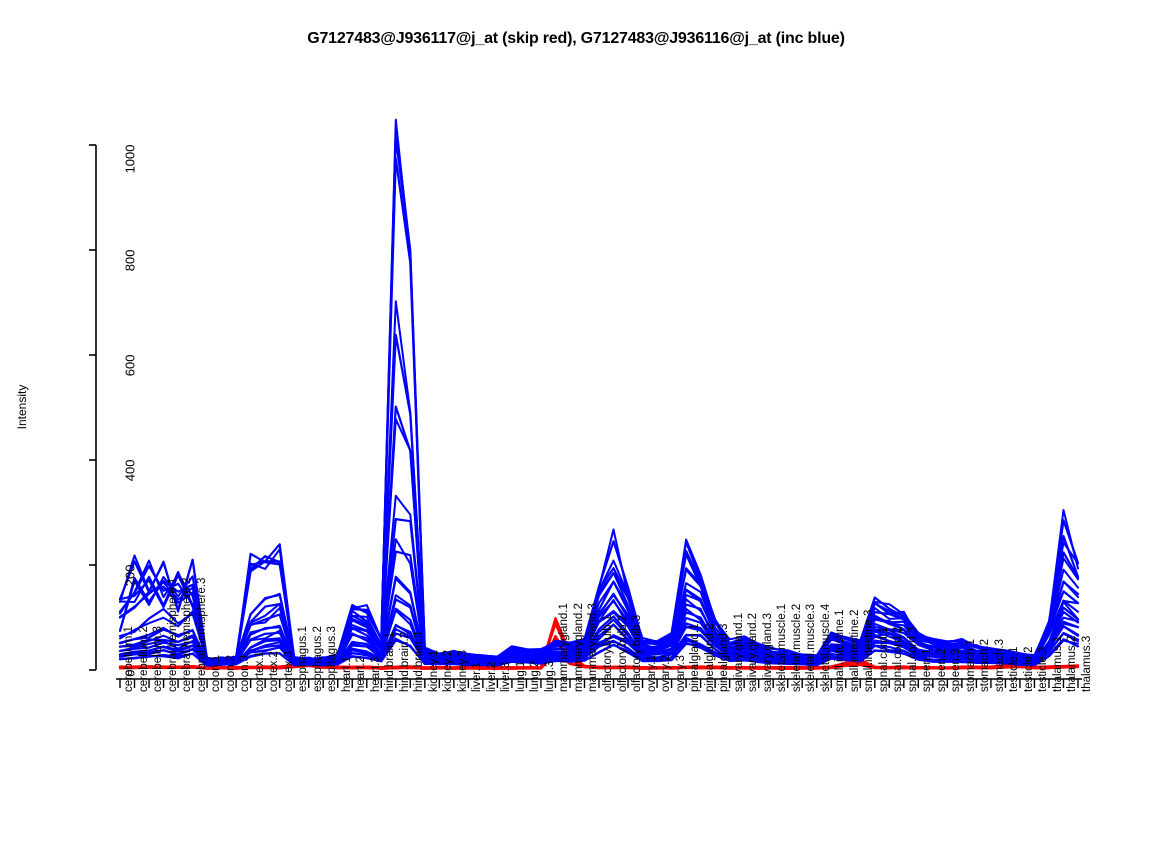  Describe the element at coordinates (187, 634) in the screenshot. I see `x-tick-label: cerebral.hemisphere.2` at that location.